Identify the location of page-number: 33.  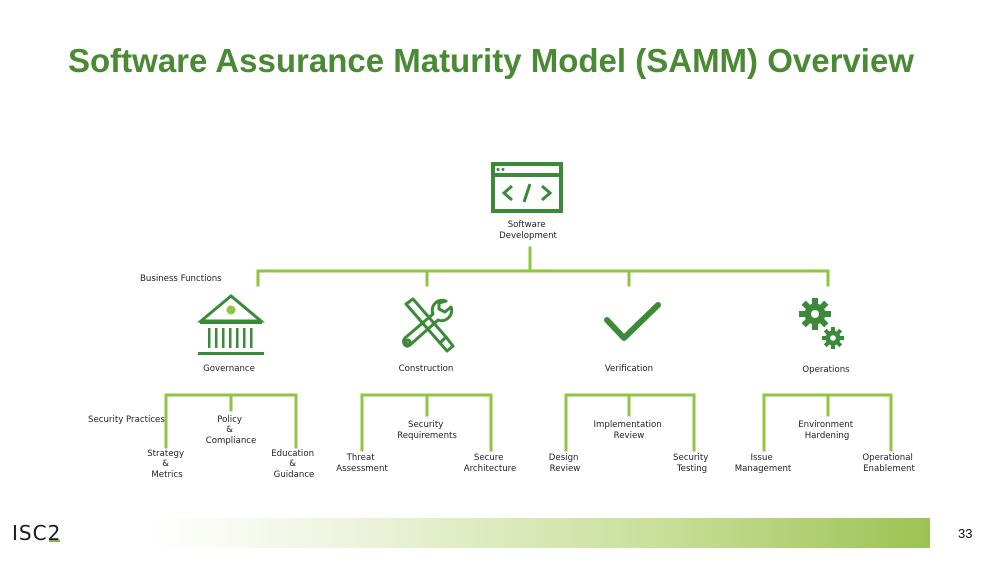
(965, 533).